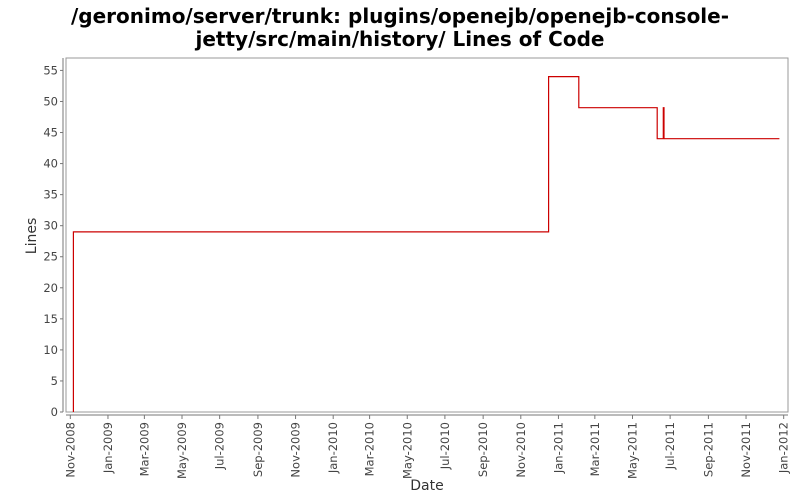  I want to click on x-tick-label: Jul-2009, so click(220, 446).